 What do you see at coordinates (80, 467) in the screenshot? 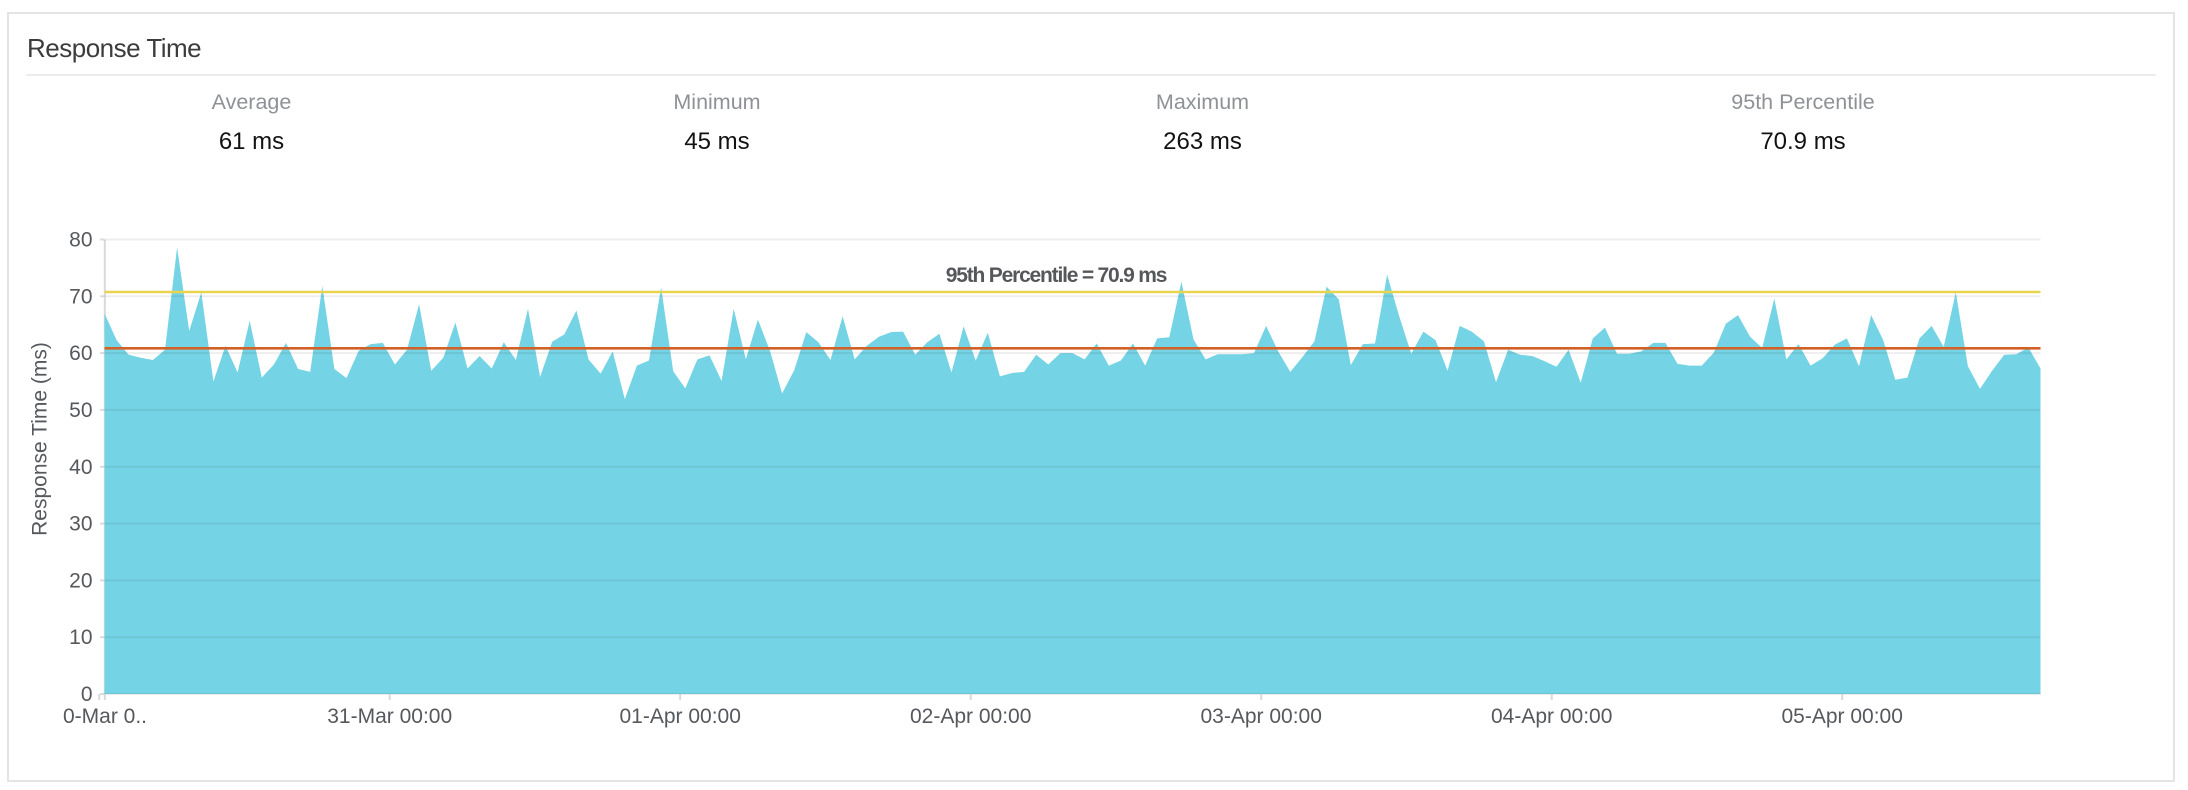
I see `svg-text: 40` at bounding box center [80, 467].